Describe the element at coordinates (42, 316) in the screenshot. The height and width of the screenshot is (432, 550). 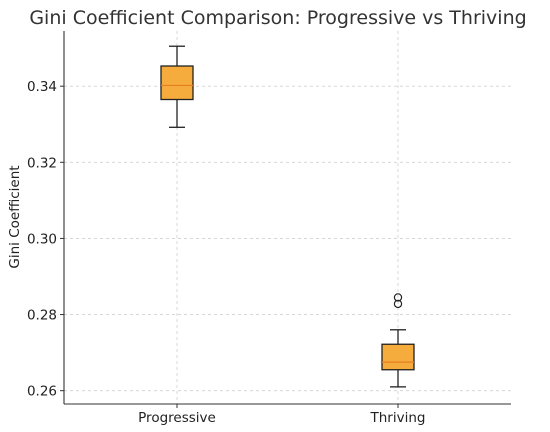
I see `y-tick-label: 0.28` at that location.